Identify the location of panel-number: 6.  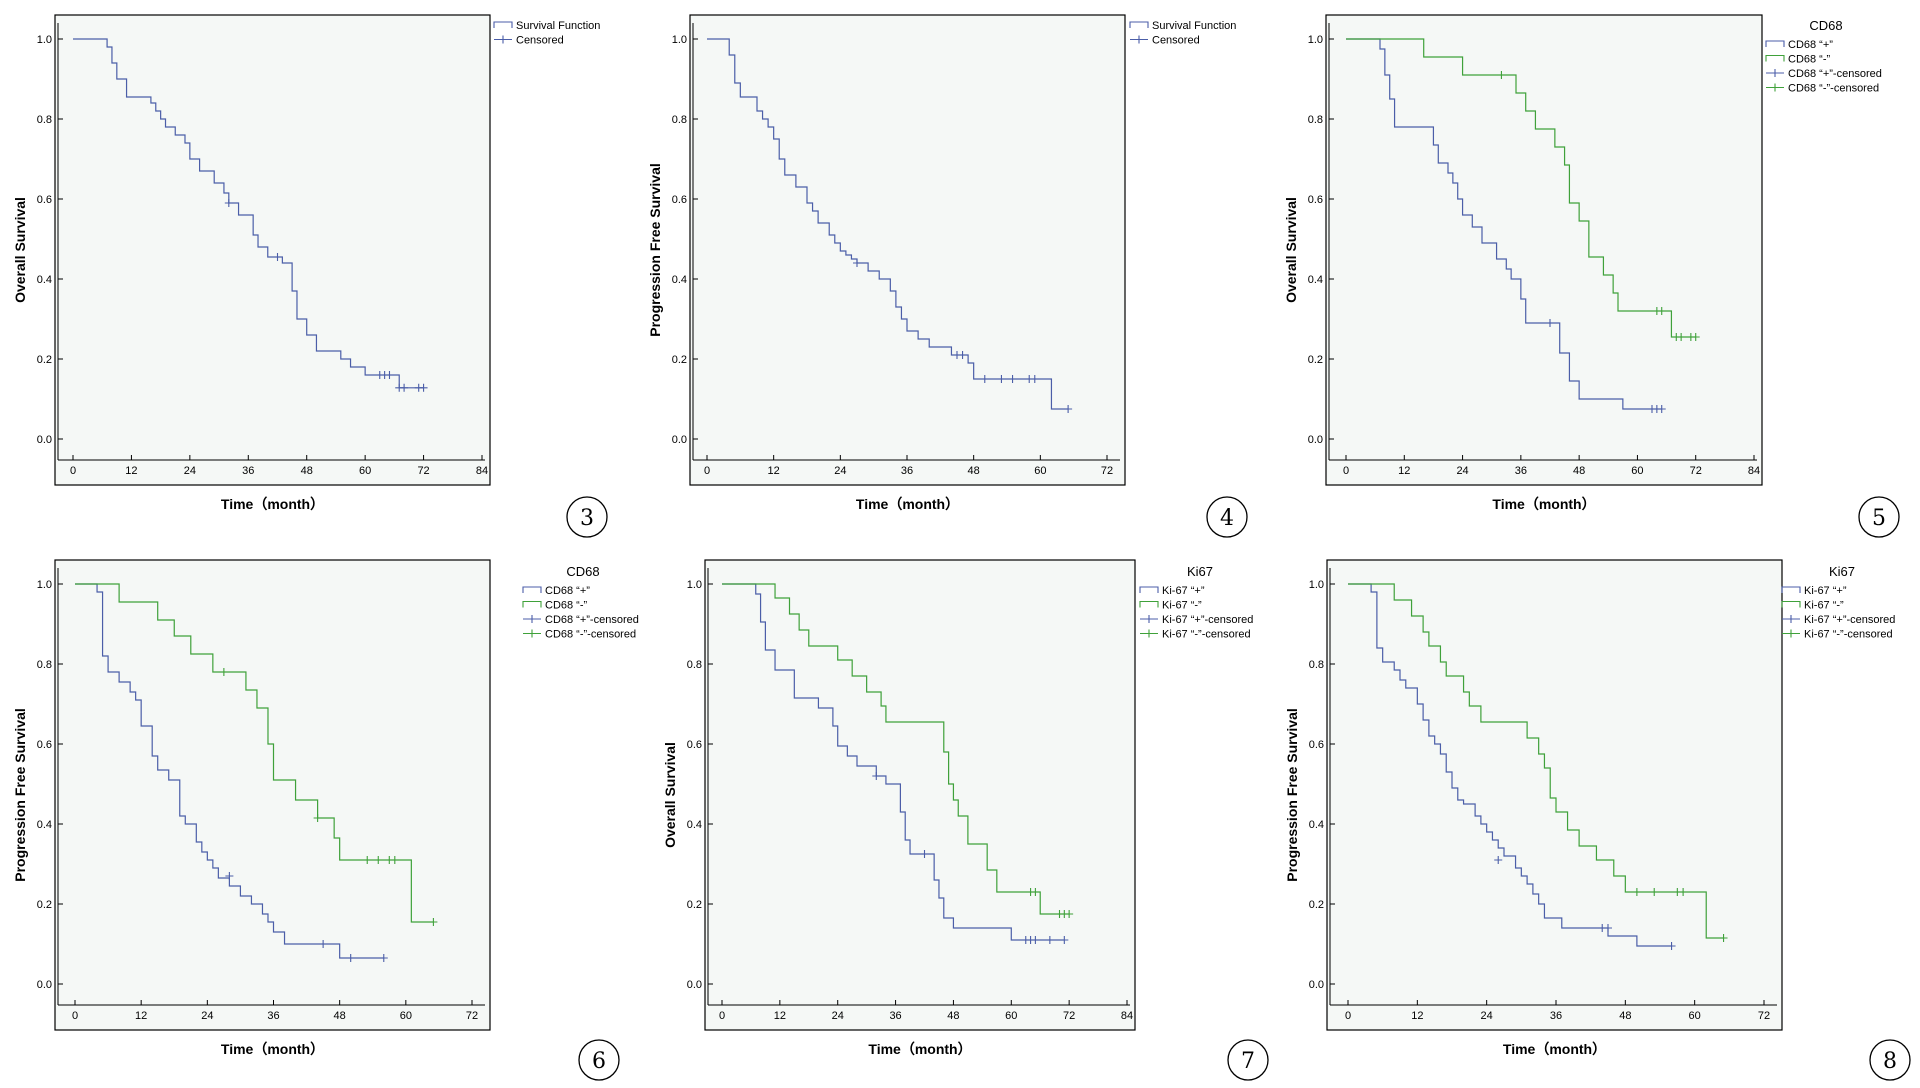
(599, 1061).